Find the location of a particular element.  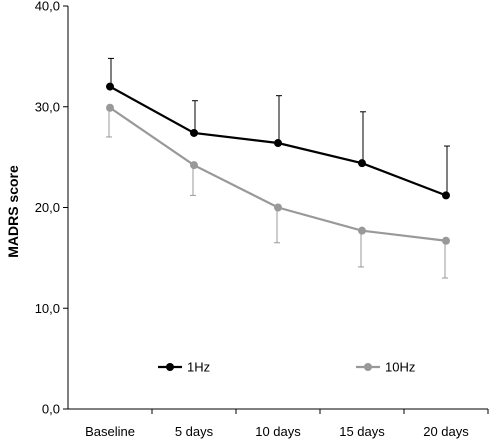

legend-label: 10Hz is located at coordinates (400, 367).